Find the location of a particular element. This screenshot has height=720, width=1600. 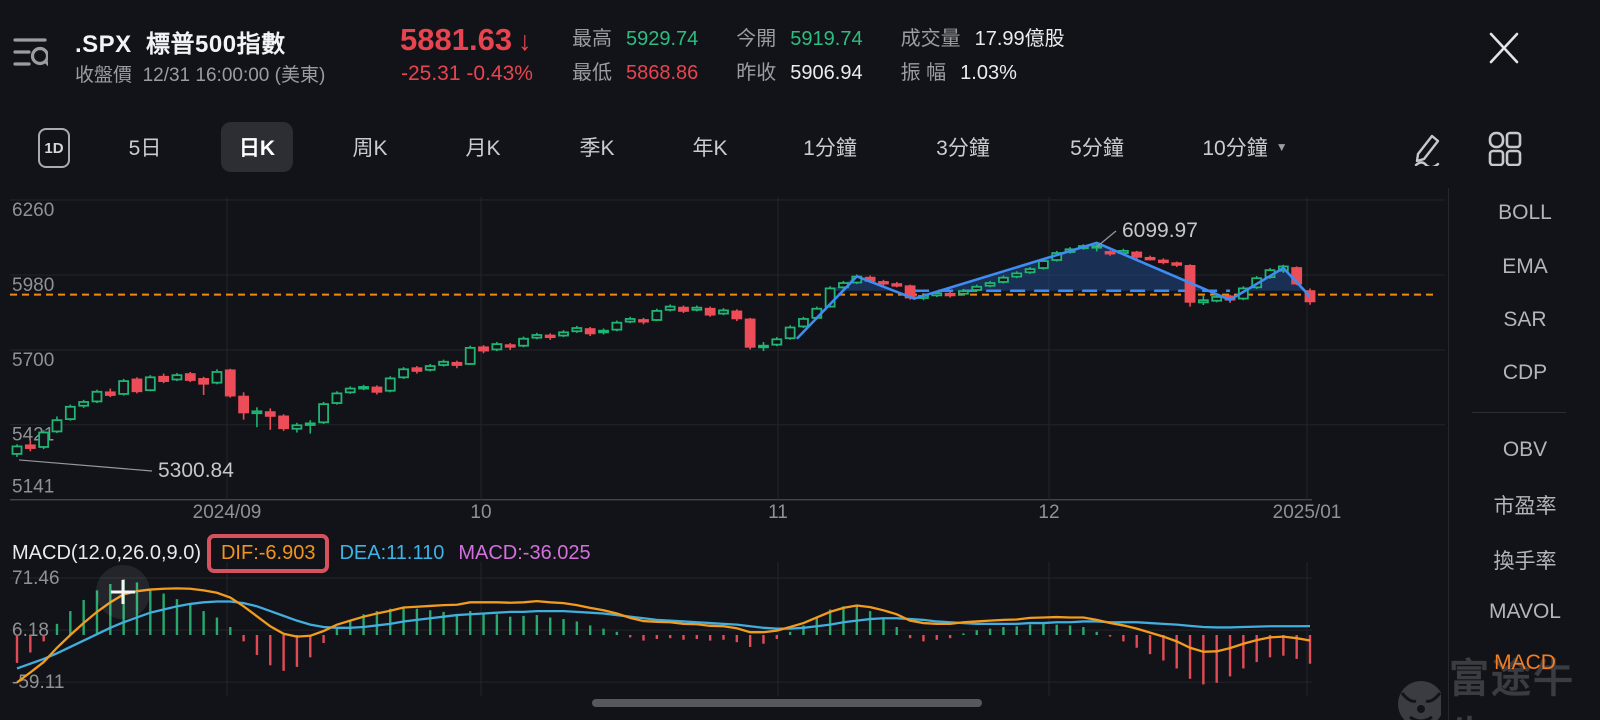

x-axis-label: 2025/01 is located at coordinates (1307, 512).